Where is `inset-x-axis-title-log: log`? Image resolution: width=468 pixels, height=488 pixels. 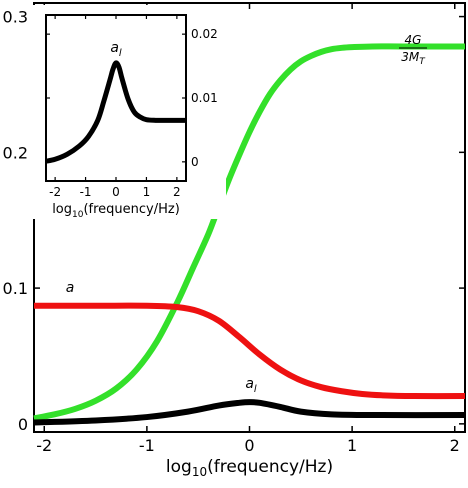 inset-x-axis-title-log: log is located at coordinates (62, 209).